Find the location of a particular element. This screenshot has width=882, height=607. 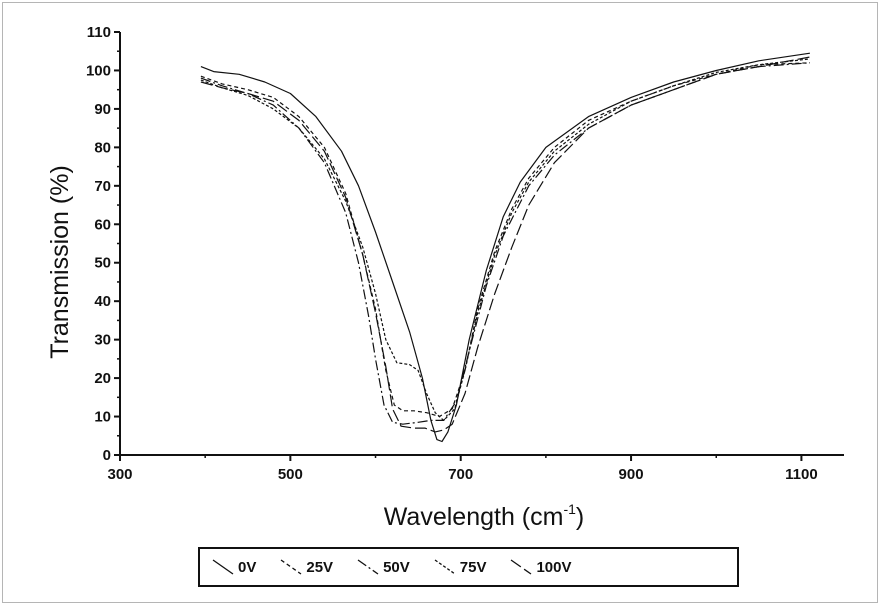

x-tick-label: 500 is located at coordinates (290, 474).